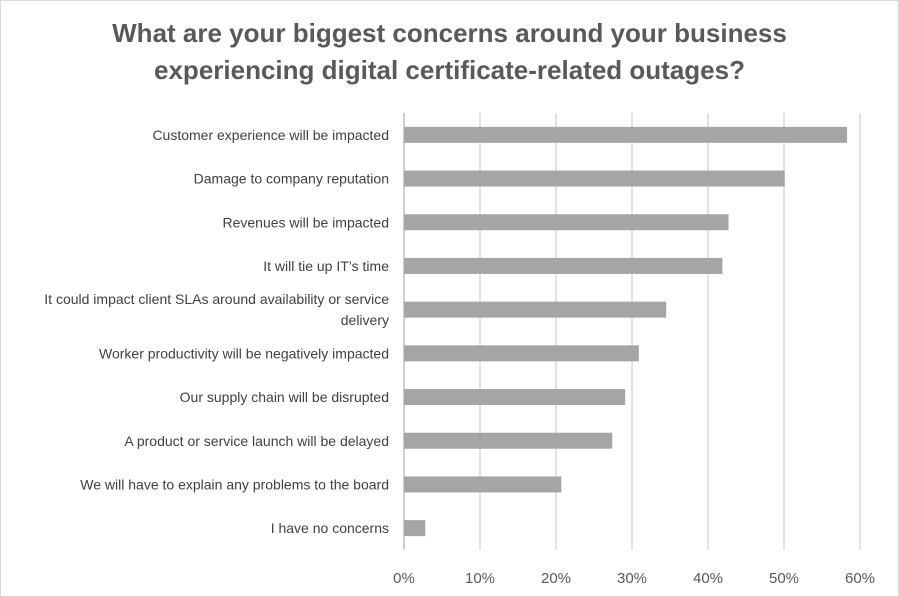  I want to click on x-tick-label: 20%, so click(556, 578).